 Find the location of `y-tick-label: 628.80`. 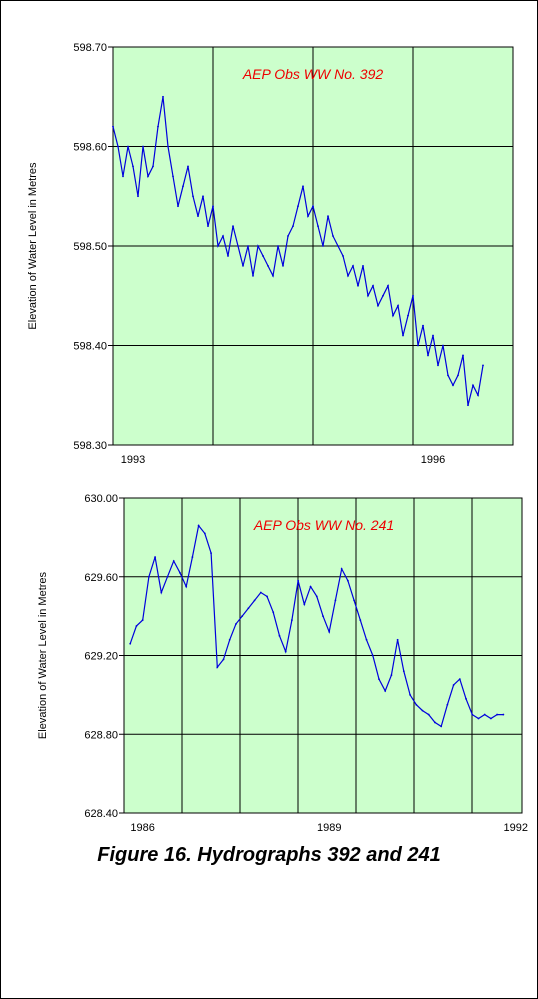

y-tick-label: 628.80 is located at coordinates (101, 735).